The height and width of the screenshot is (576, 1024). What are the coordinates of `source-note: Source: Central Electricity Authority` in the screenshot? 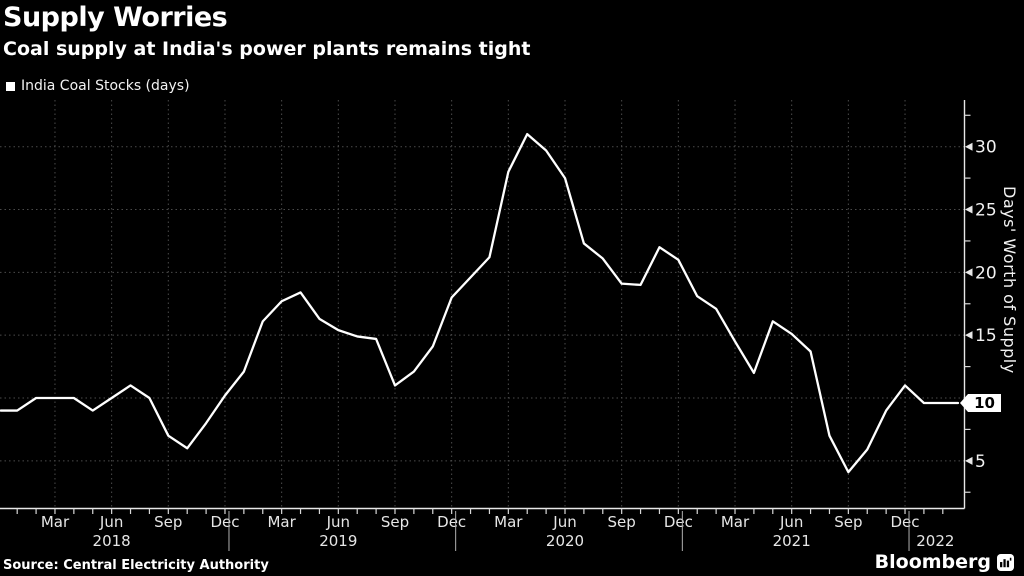 It's located at (136, 565).